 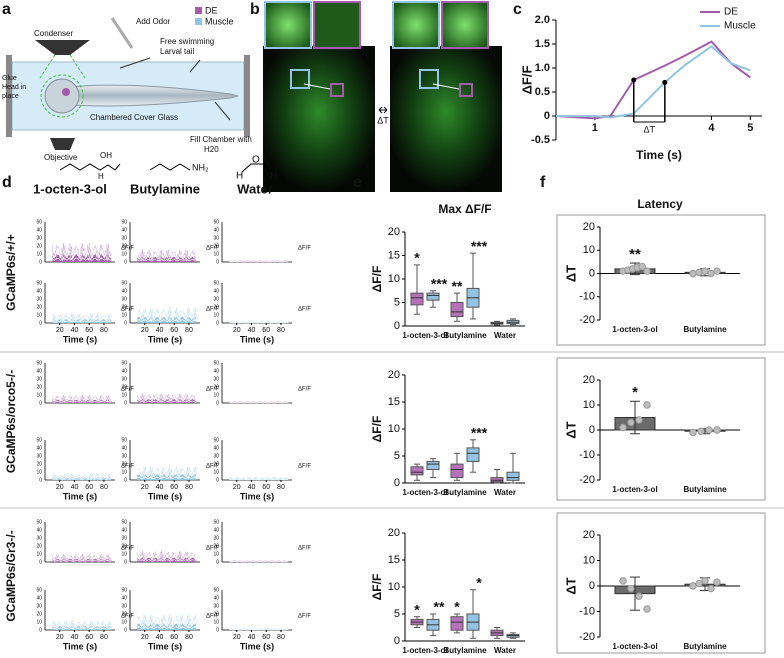 I want to click on x-tick-label: 1, so click(x=595, y=128).